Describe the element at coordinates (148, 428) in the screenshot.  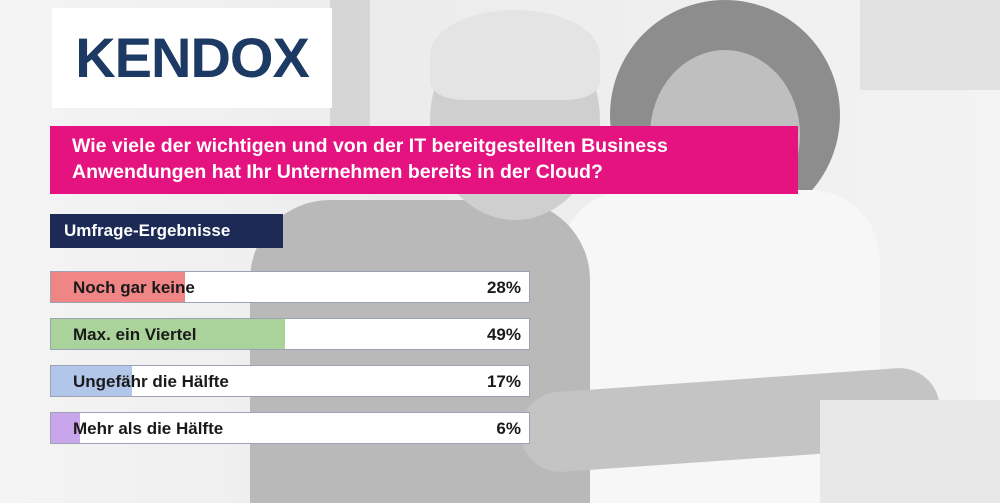
I see `bar-label: Mehr als die Hälfte` at that location.